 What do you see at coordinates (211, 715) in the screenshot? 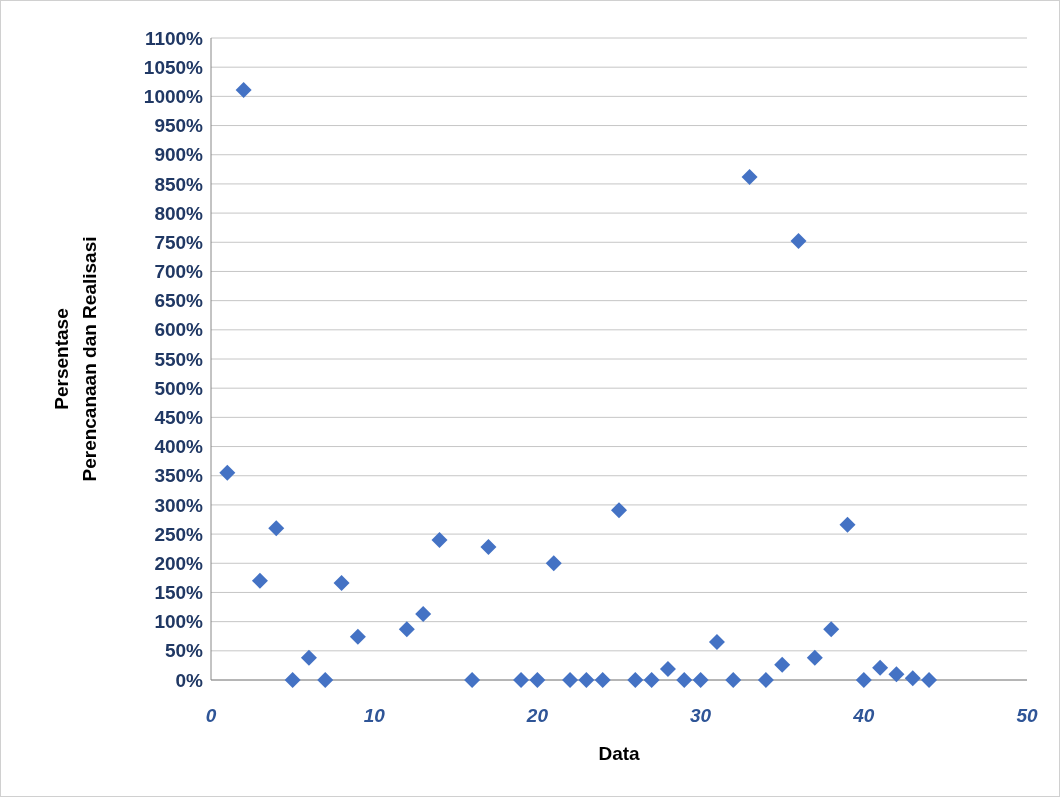
I see `x-tick-label: 0` at bounding box center [211, 715].